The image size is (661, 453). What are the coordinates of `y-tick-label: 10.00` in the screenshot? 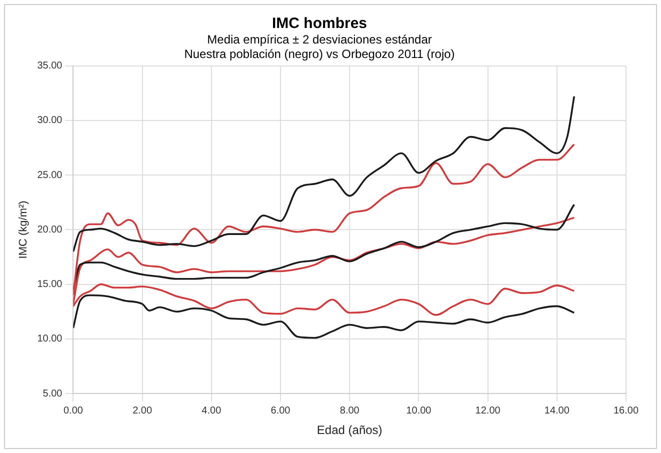 It's located at (50, 339).